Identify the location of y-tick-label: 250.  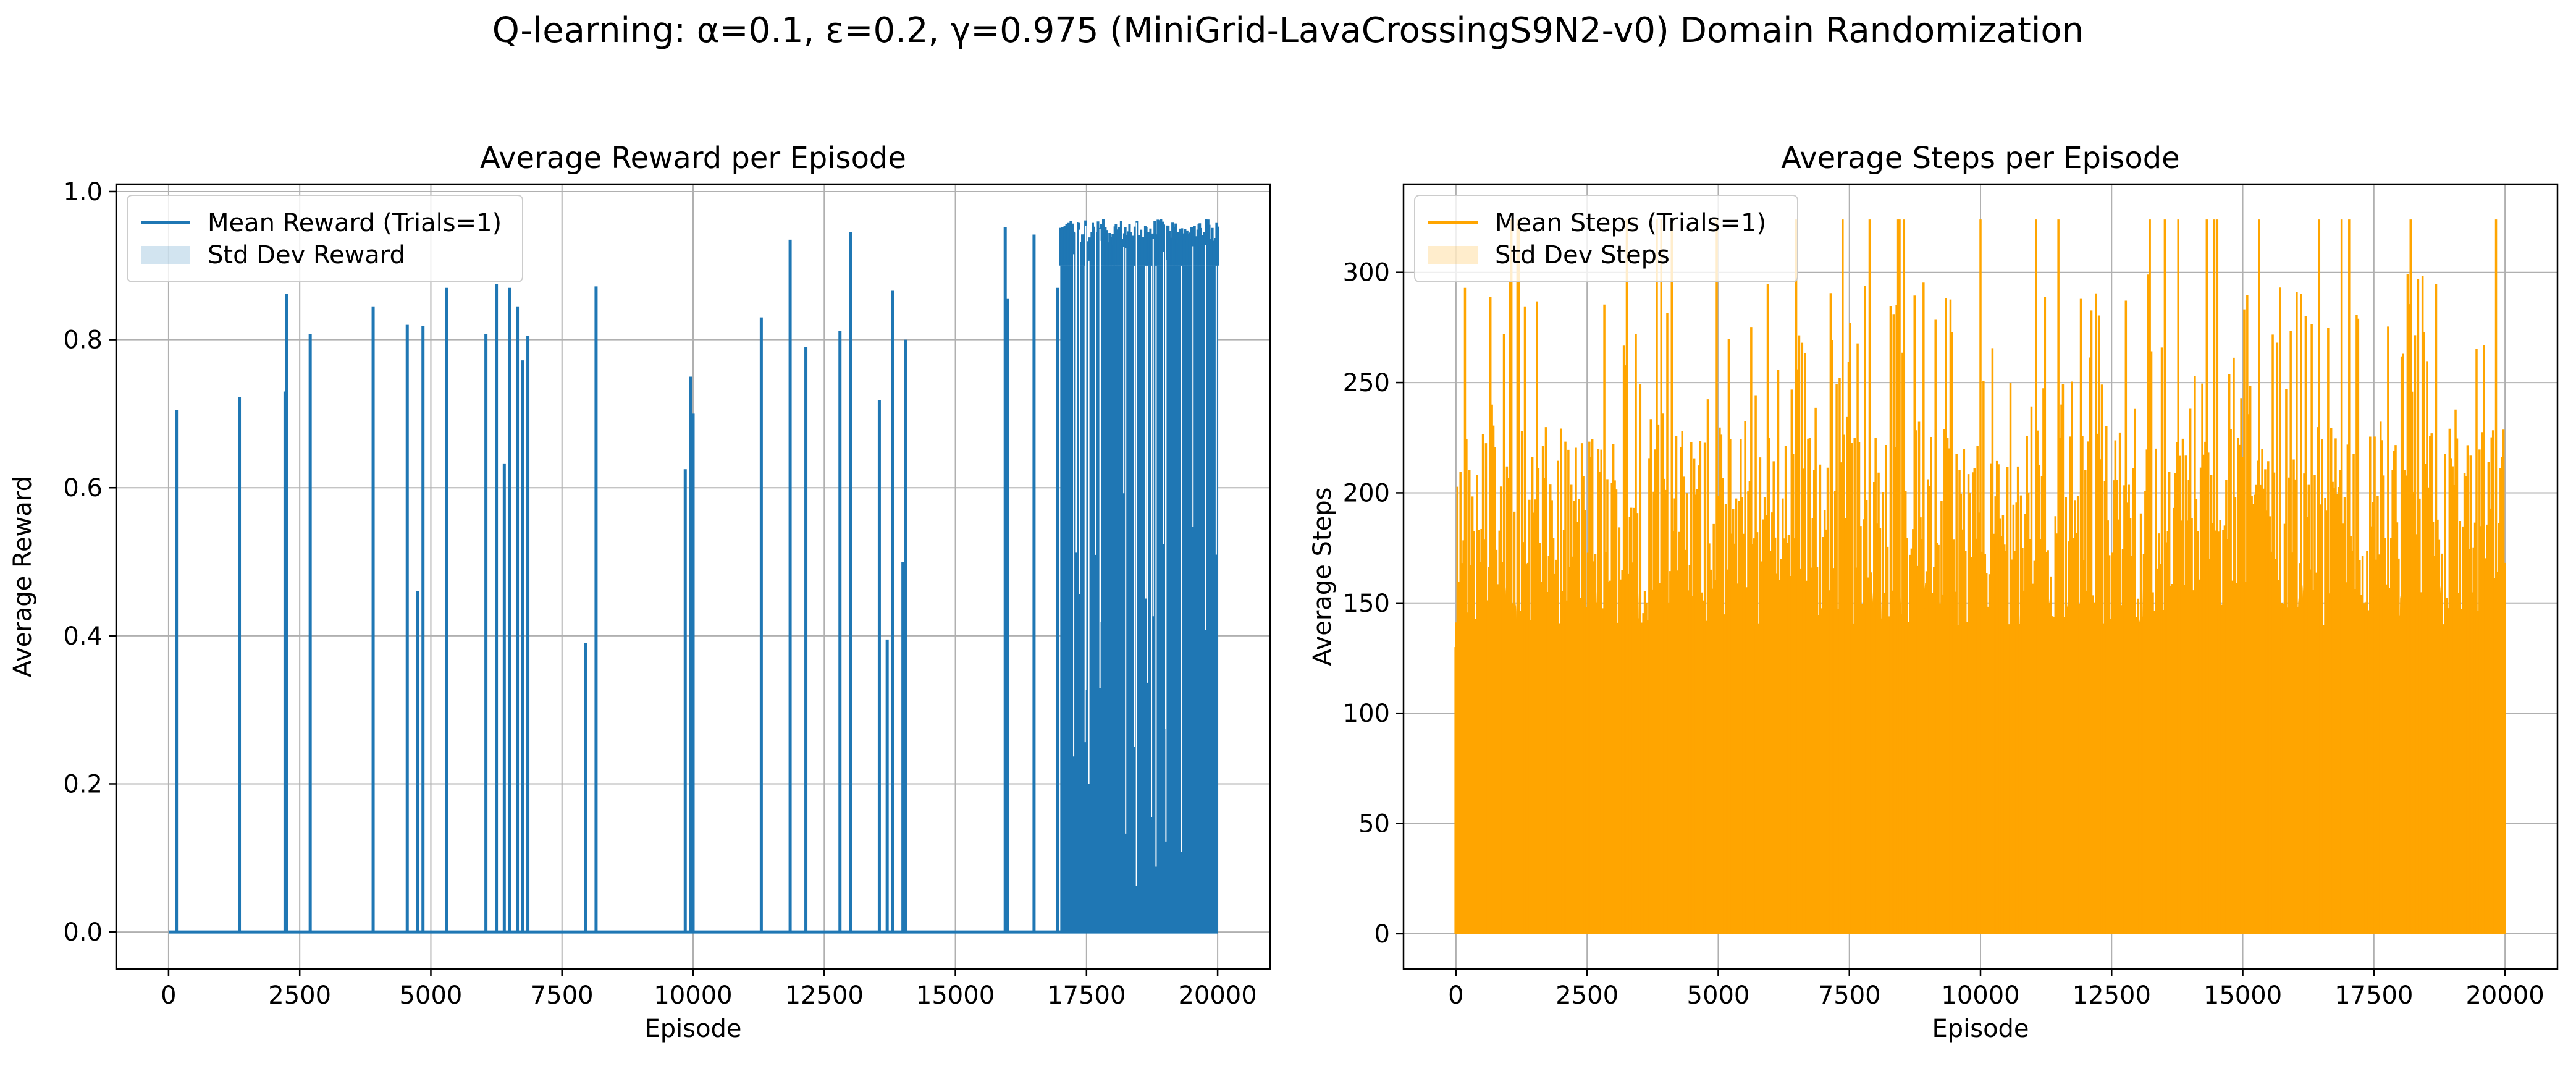
(1366, 383).